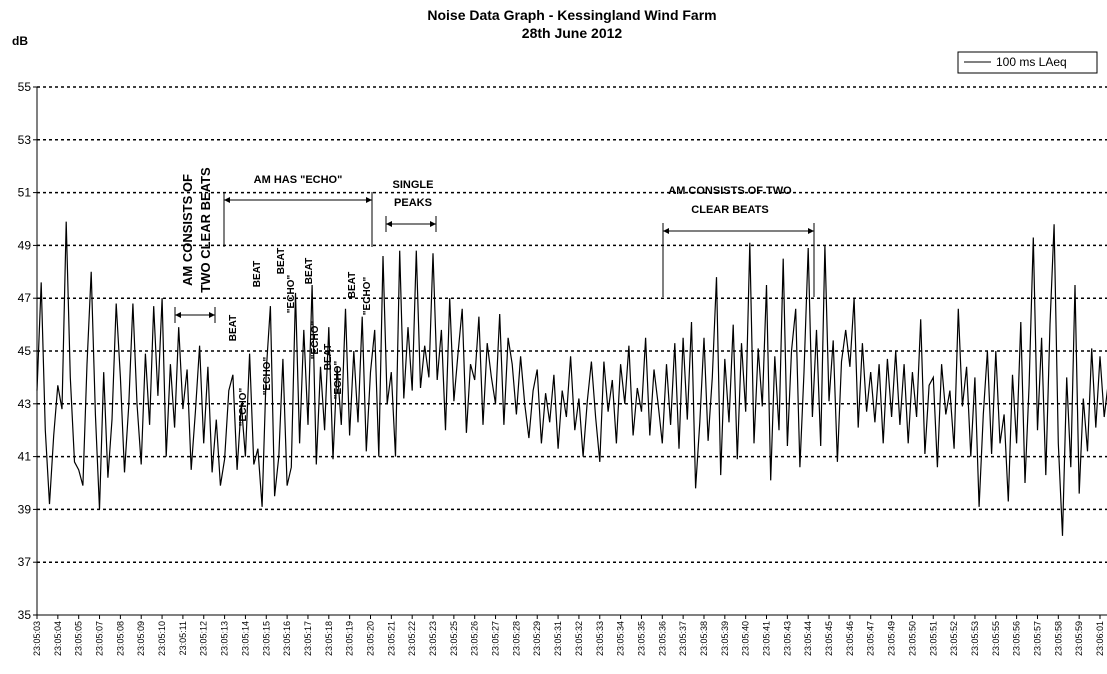  Describe the element at coordinates (975, 638) in the screenshot. I see `x-tick-label: 23:05:53` at that location.